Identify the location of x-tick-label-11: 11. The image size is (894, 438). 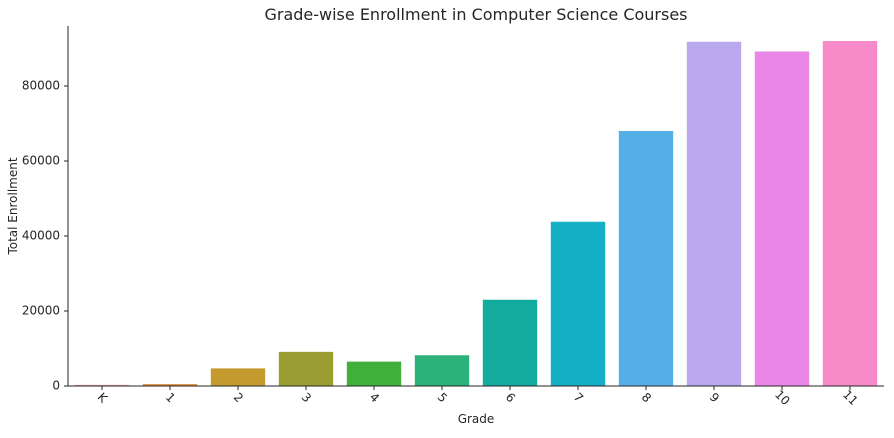
(850, 397).